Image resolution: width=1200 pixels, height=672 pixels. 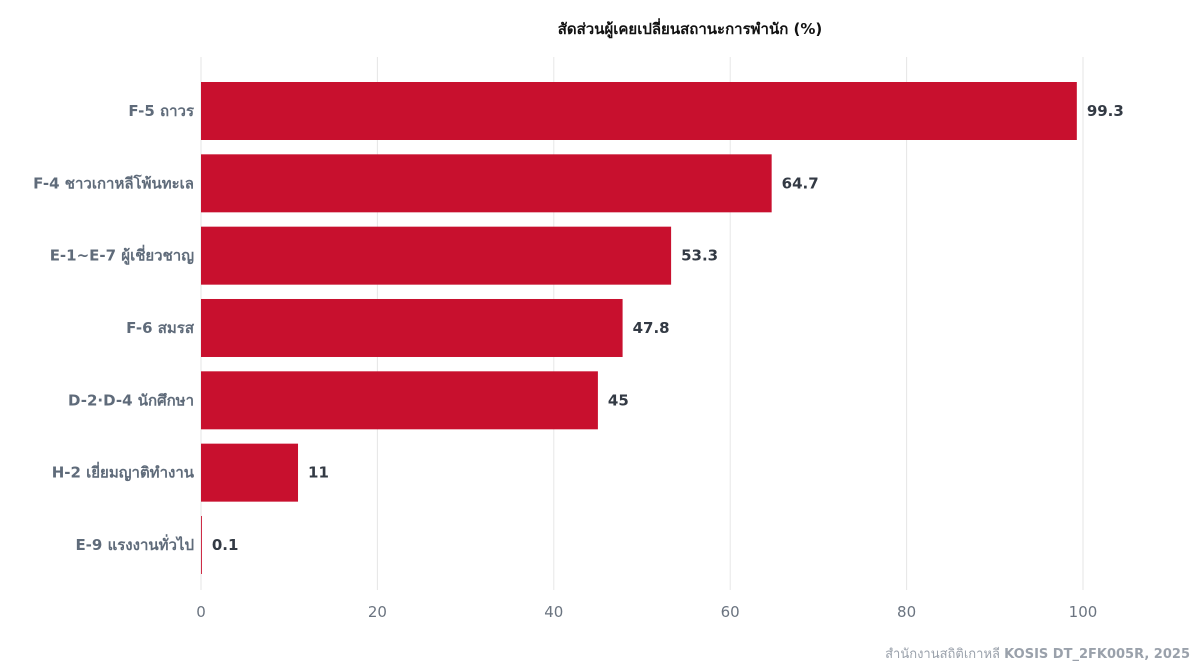 I want to click on category-label: F-6 สมรส, so click(x=160, y=328).